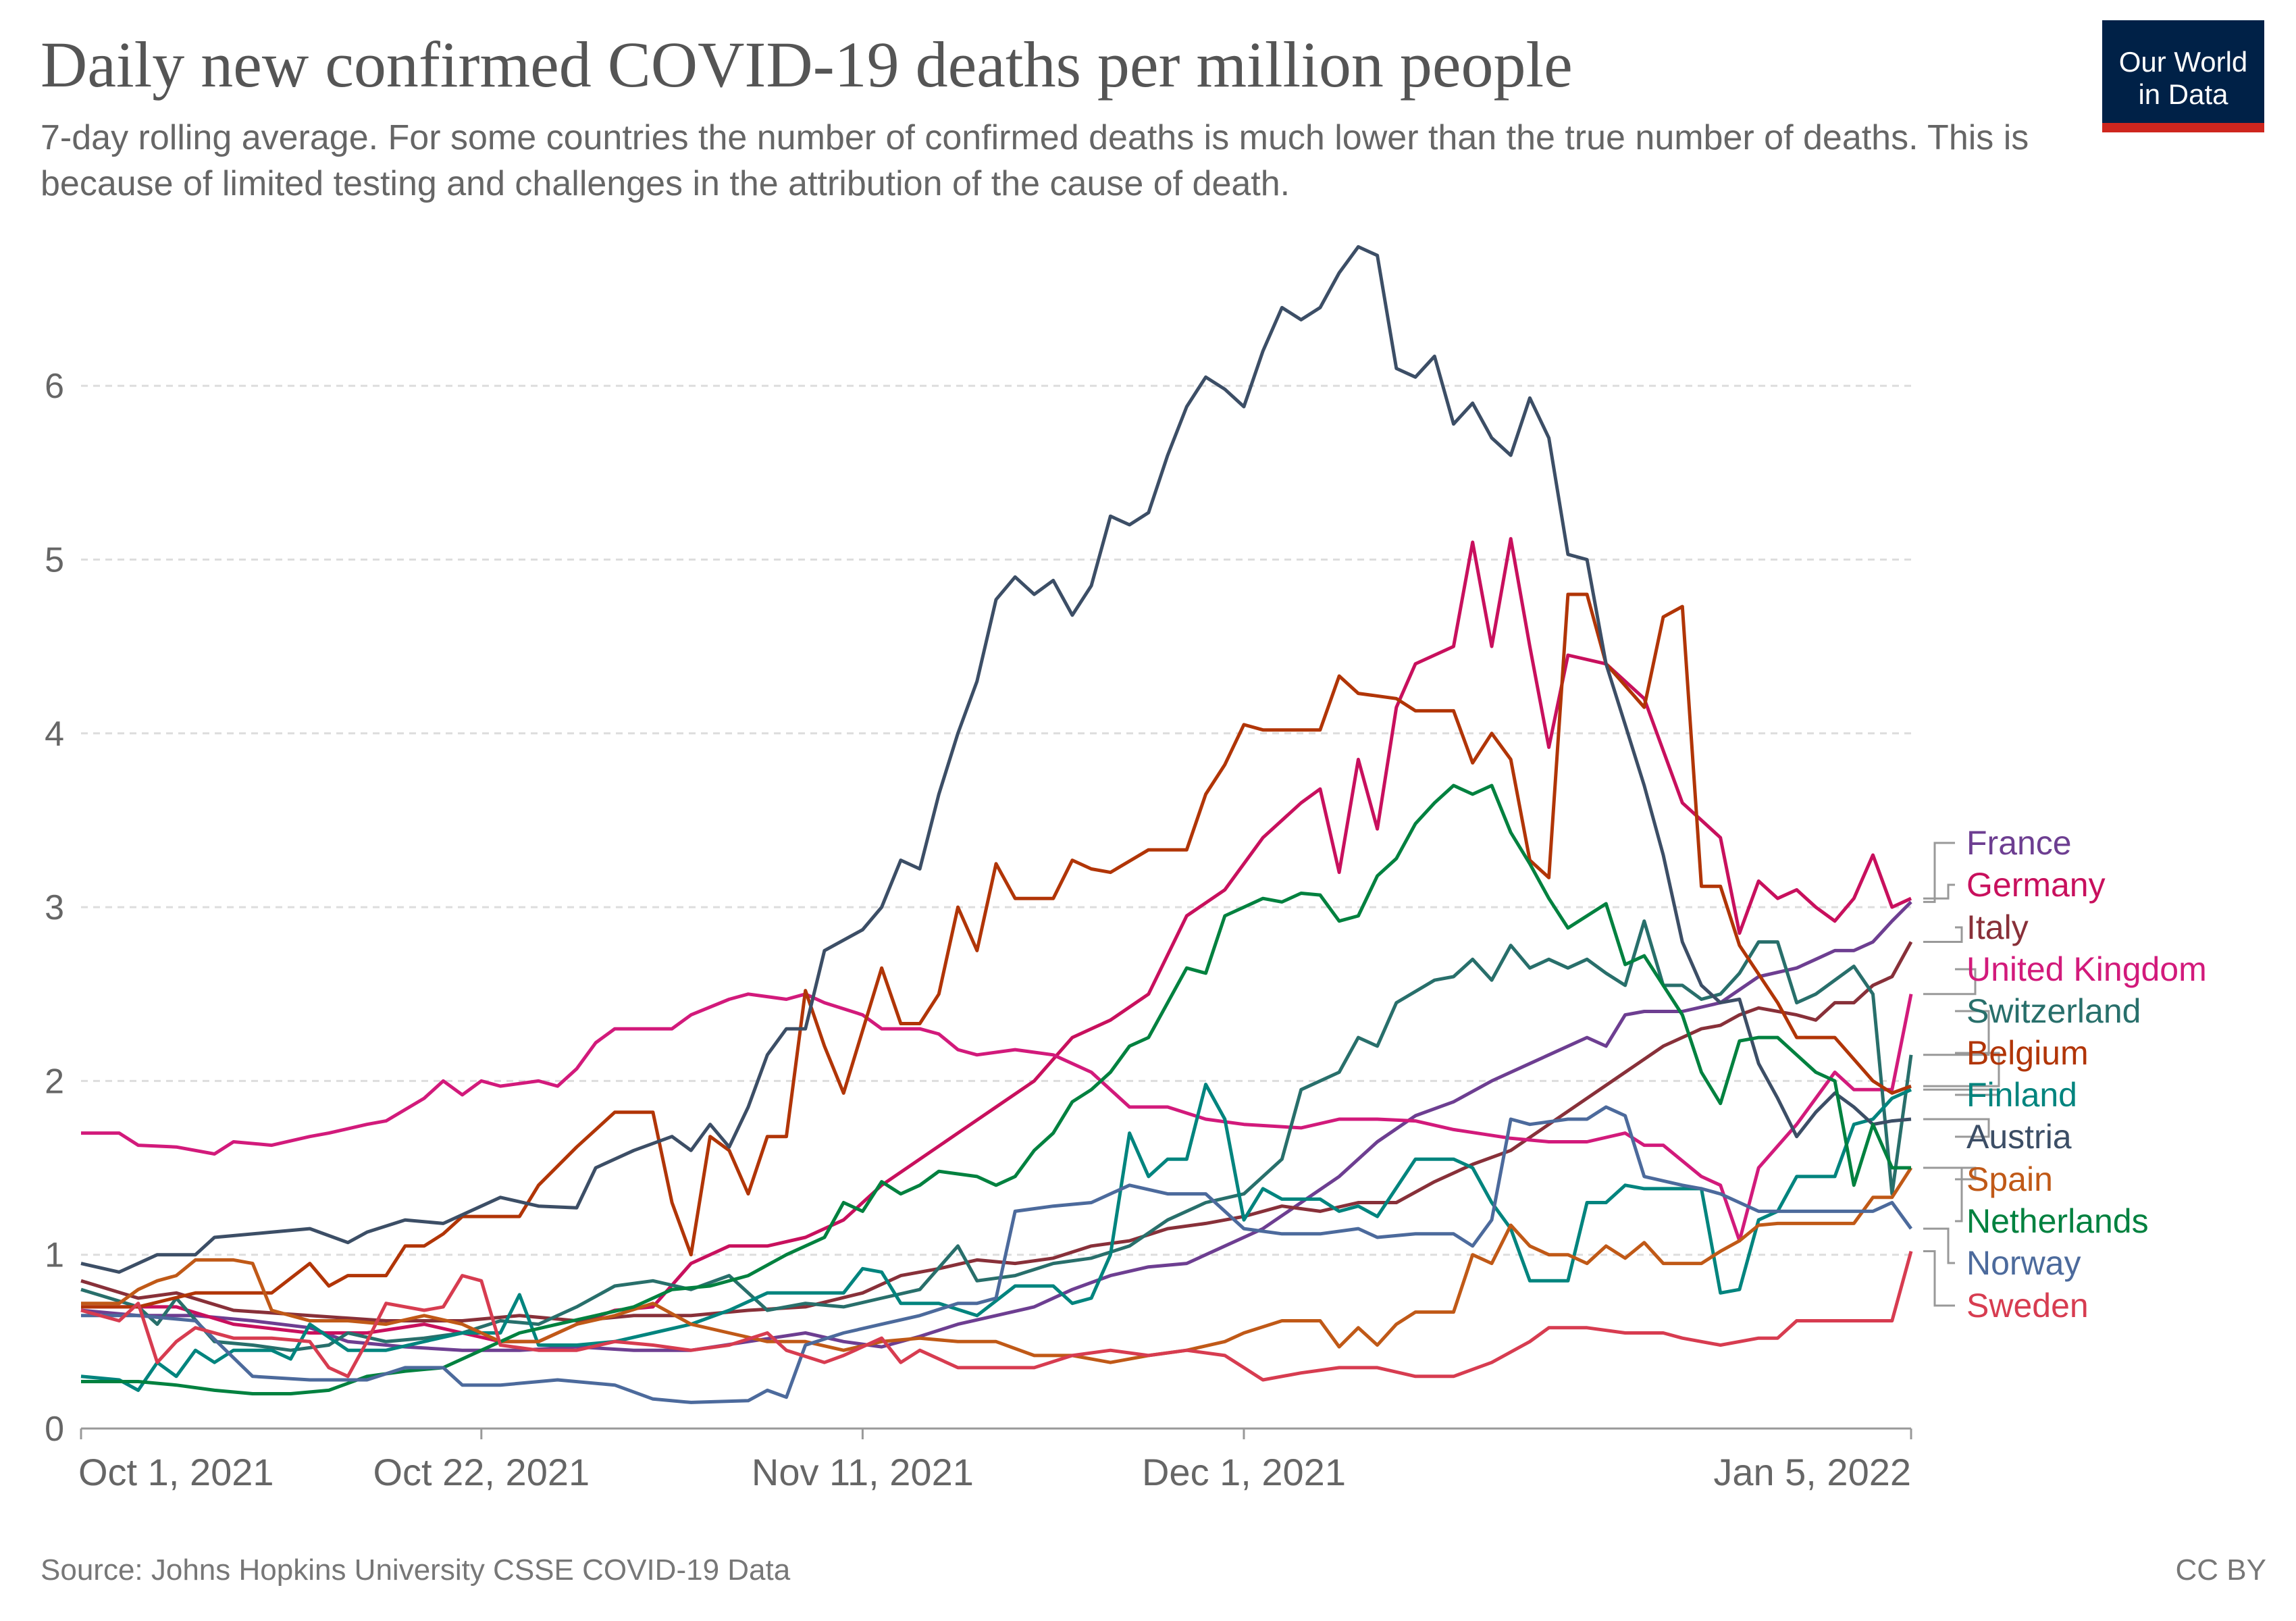 The width and height of the screenshot is (2296, 1621). What do you see at coordinates (481, 1472) in the screenshot?
I see `x-tick-label: Oct 22, 2021` at bounding box center [481, 1472].